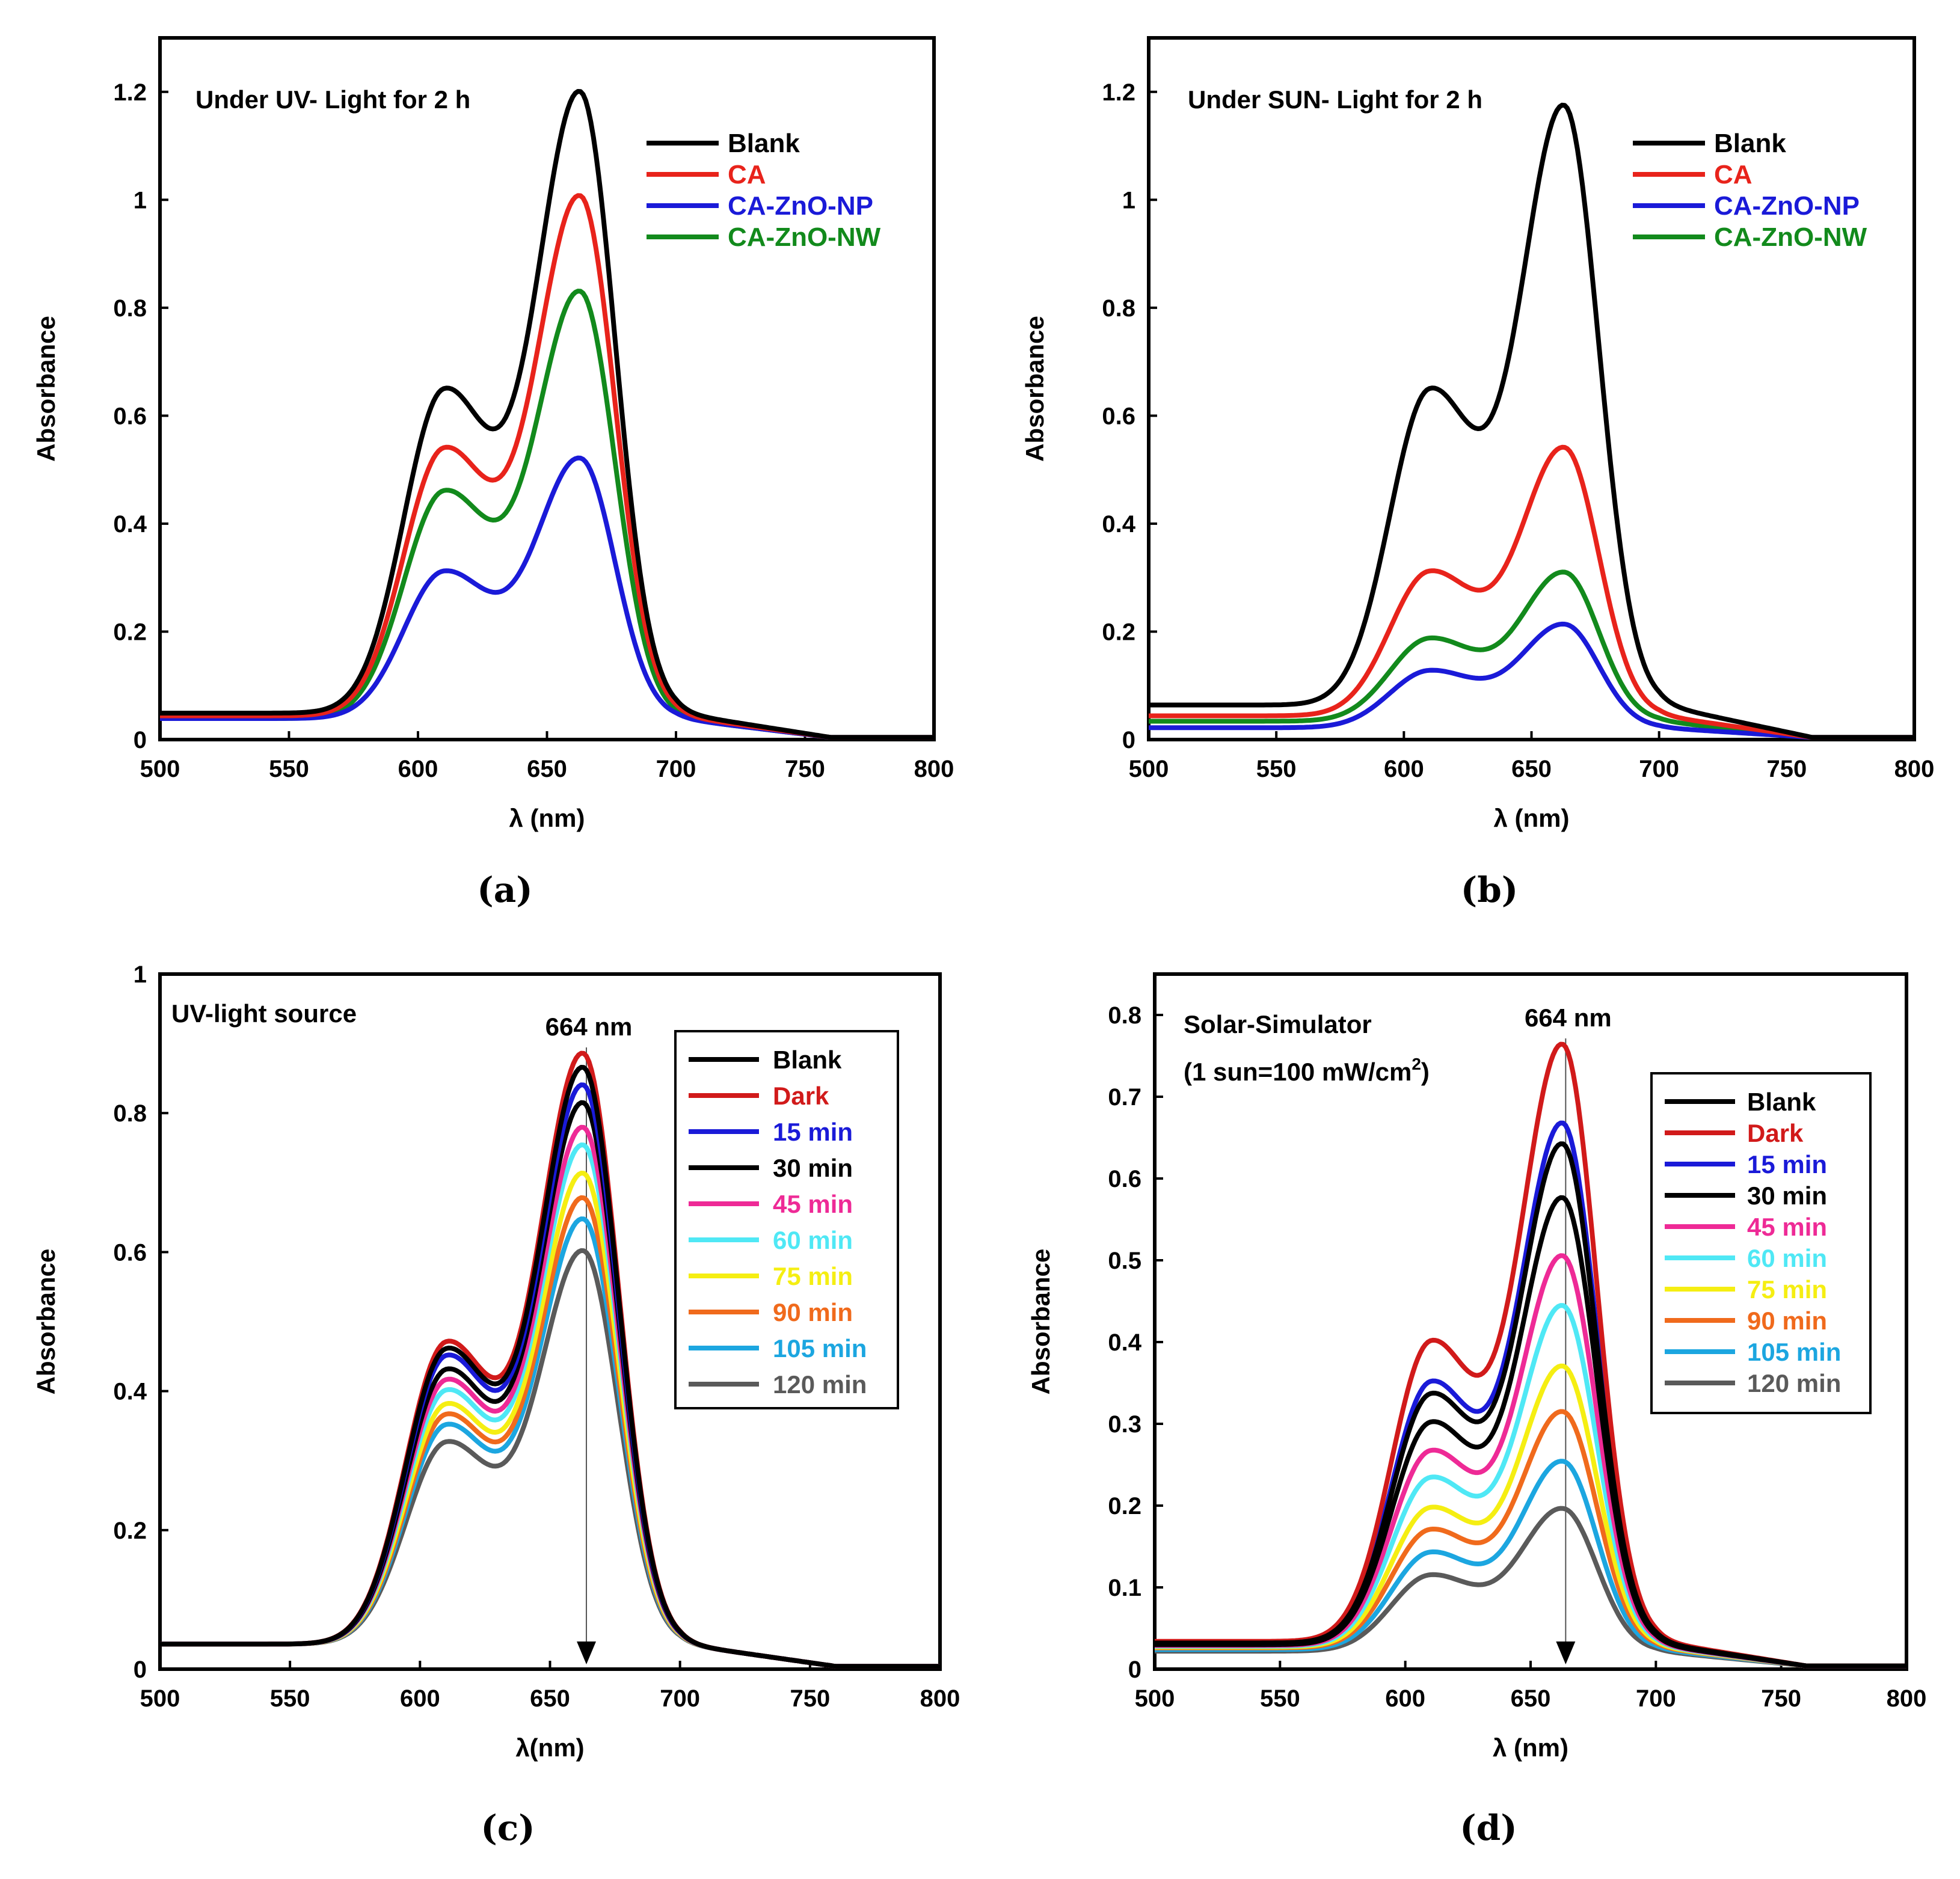 The width and height of the screenshot is (1960, 1879). What do you see at coordinates (1335, 99) in the screenshot?
I see `panel-title: Under SUN- Light for 2 h` at bounding box center [1335, 99].